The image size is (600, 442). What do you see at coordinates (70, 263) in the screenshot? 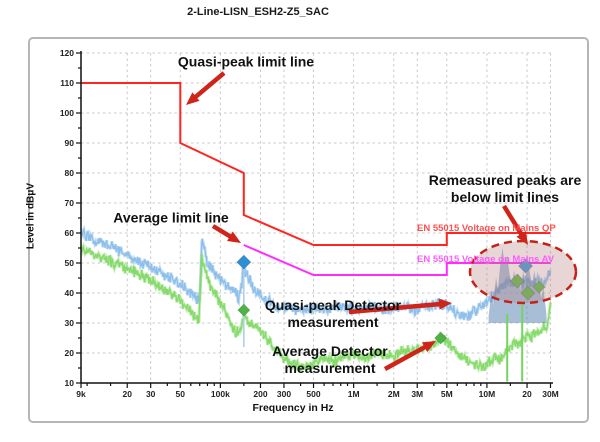
I see `y-tick-label: 50` at bounding box center [70, 263].